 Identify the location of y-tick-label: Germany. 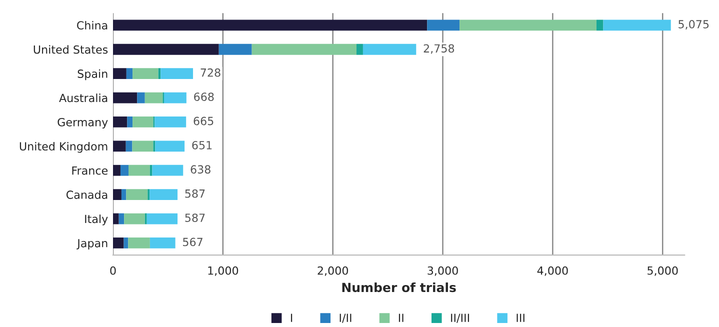
(83, 123).